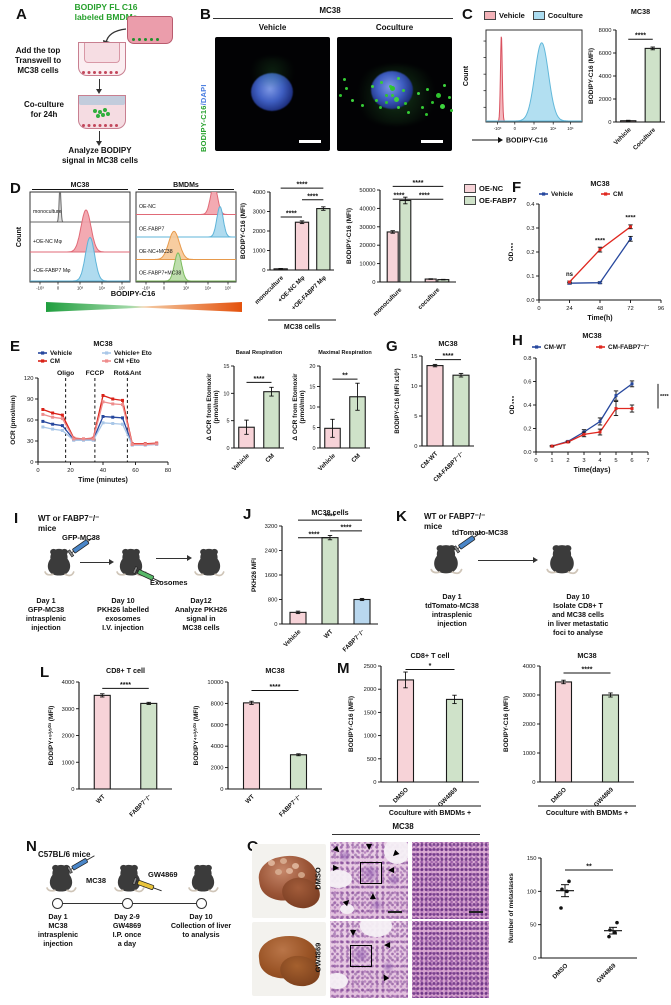 The image size is (671, 1005). Describe the element at coordinates (15, 188) in the screenshot. I see `panel-d-label: D` at that location.